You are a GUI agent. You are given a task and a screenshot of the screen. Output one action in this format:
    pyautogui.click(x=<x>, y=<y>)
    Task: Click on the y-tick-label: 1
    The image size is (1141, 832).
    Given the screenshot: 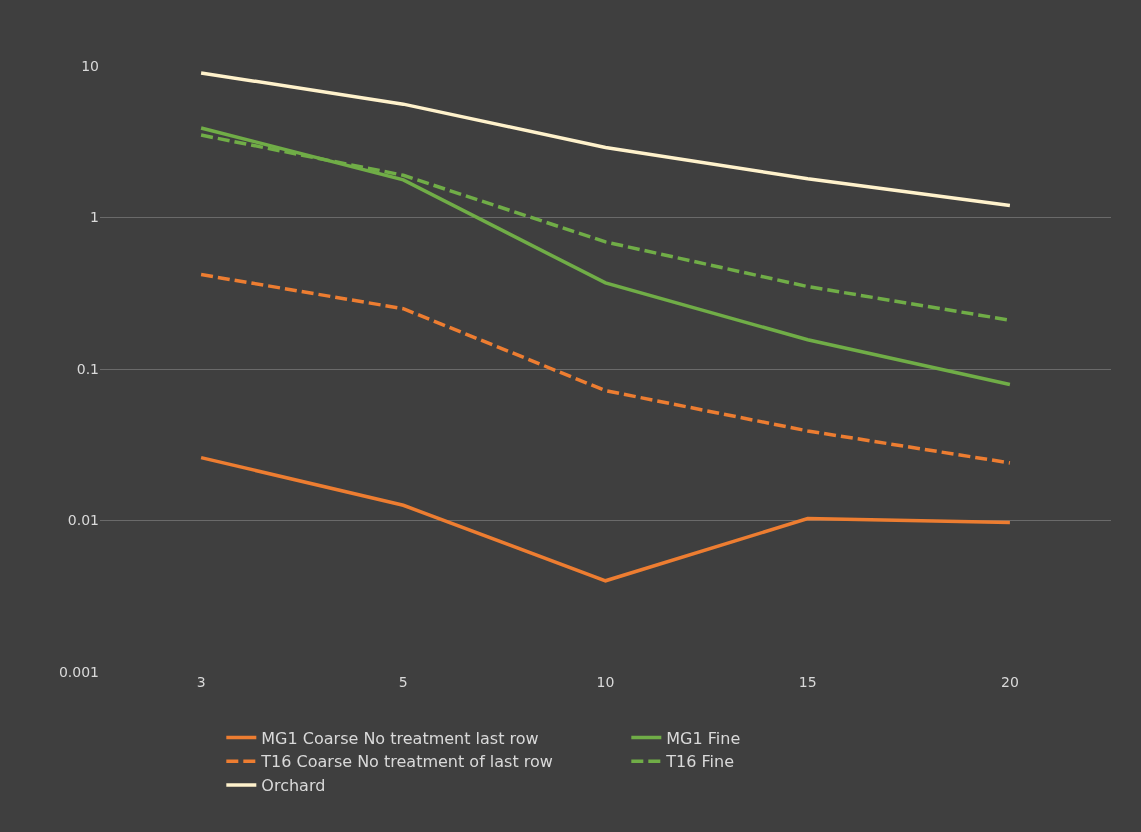 What is the action you would take?
    pyautogui.click(x=94, y=217)
    